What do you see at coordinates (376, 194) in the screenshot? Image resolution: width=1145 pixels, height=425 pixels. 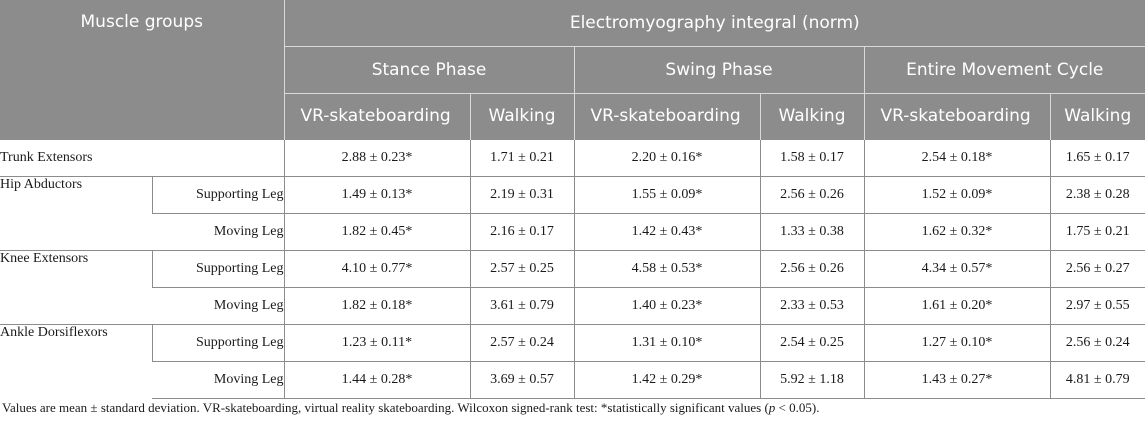 I see `value-cell: 1.49 ± 0.13*` at bounding box center [376, 194].